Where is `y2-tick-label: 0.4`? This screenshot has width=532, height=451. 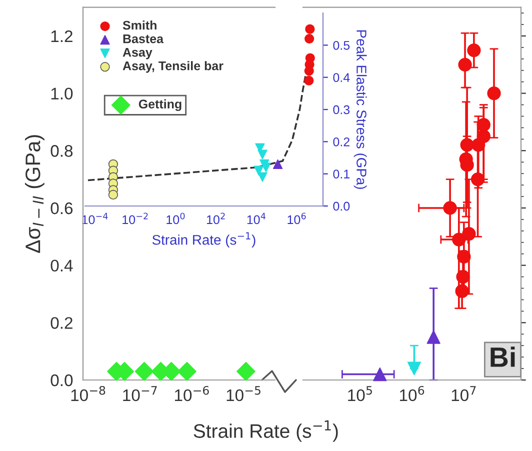
y2-tick-label: 0.4 is located at coordinates (341, 77).